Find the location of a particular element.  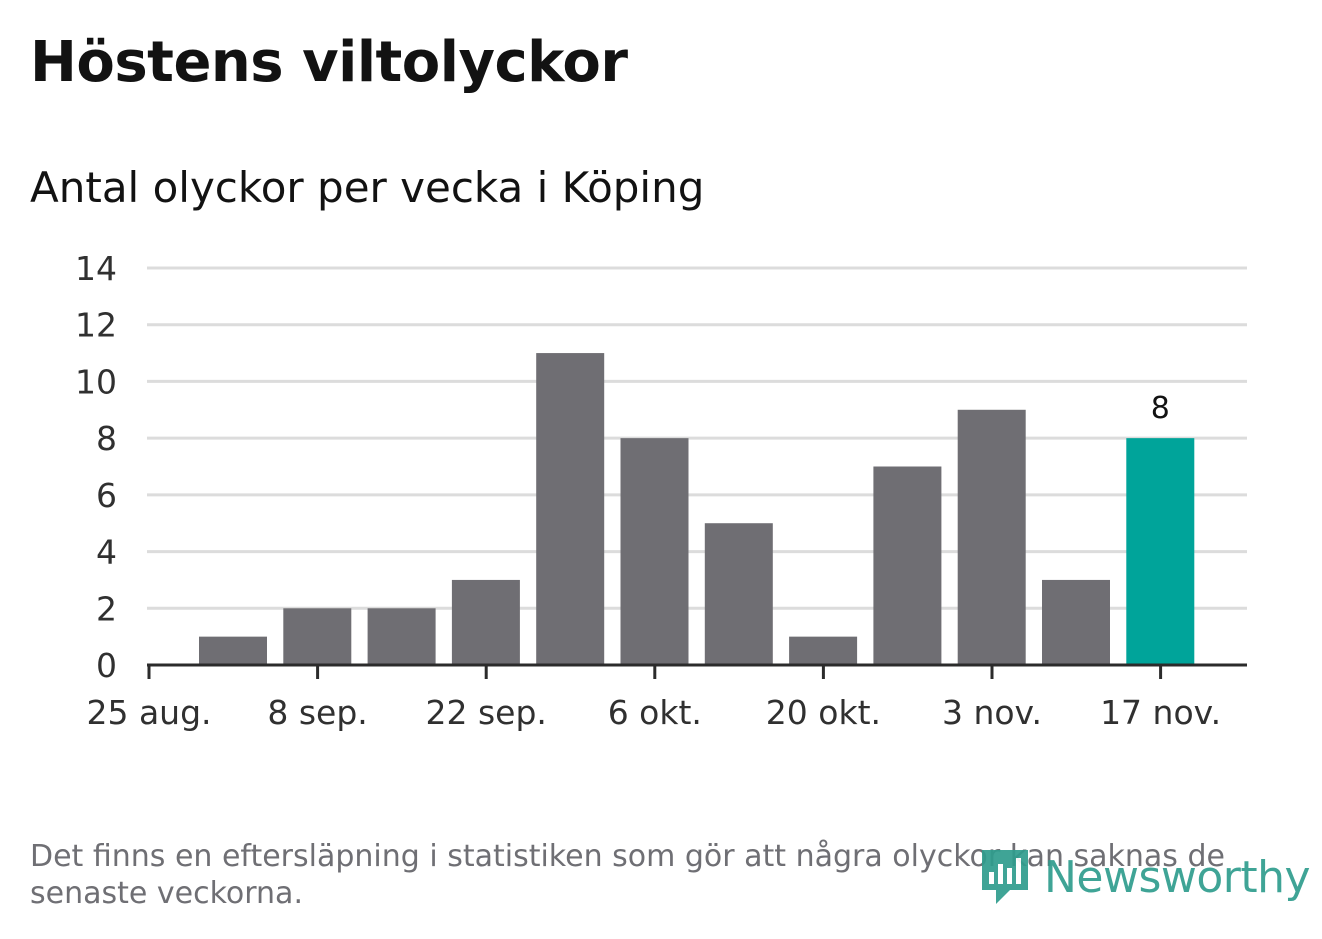

x-tick-label: 3 nov. is located at coordinates (992, 712).